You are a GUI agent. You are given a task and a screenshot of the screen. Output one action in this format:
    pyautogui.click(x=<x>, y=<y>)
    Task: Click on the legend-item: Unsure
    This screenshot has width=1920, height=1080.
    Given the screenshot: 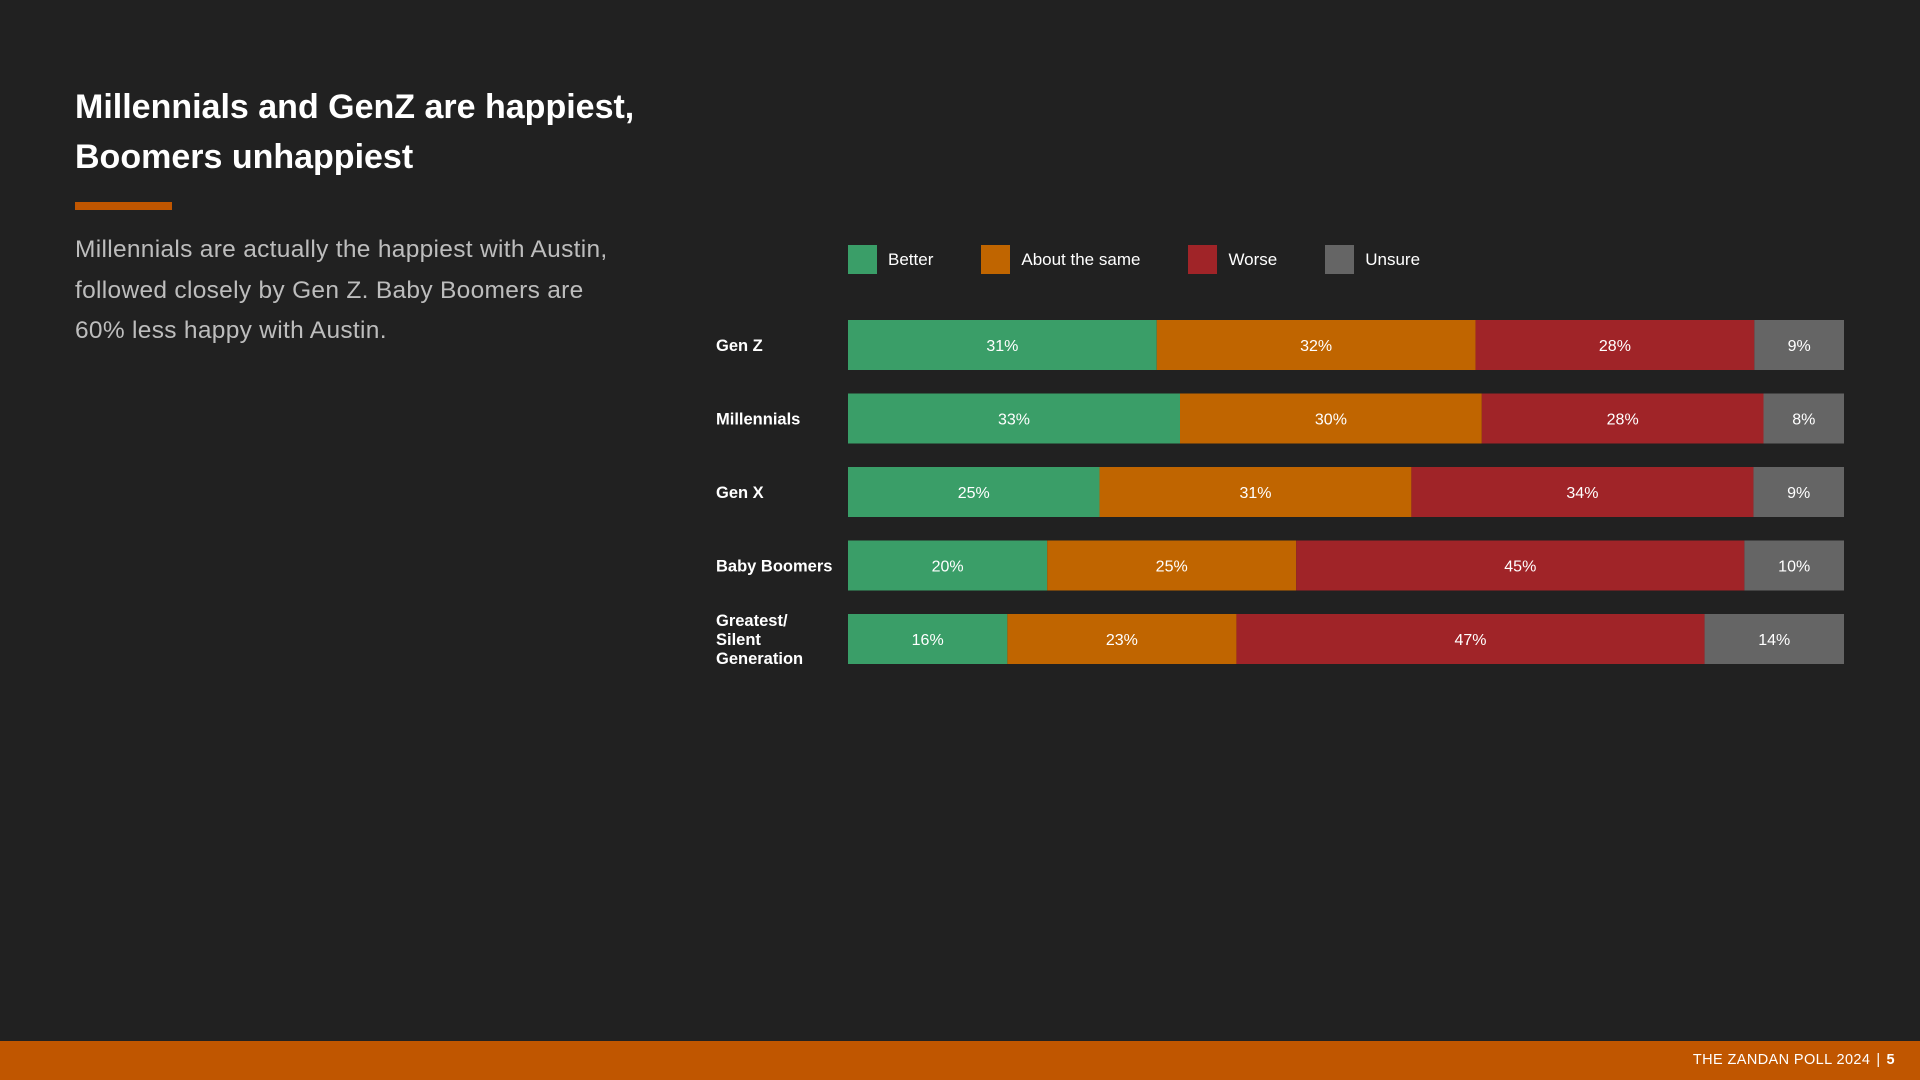 What is the action you would take?
    pyautogui.click(x=1372, y=259)
    